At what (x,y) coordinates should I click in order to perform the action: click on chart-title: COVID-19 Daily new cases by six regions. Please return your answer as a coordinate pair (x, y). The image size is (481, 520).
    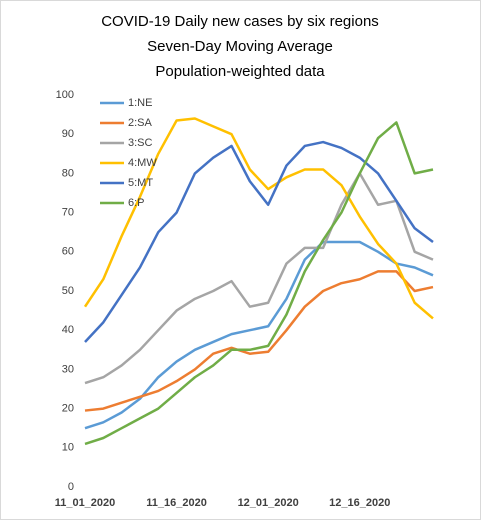
    Looking at the image, I should click on (240, 21).